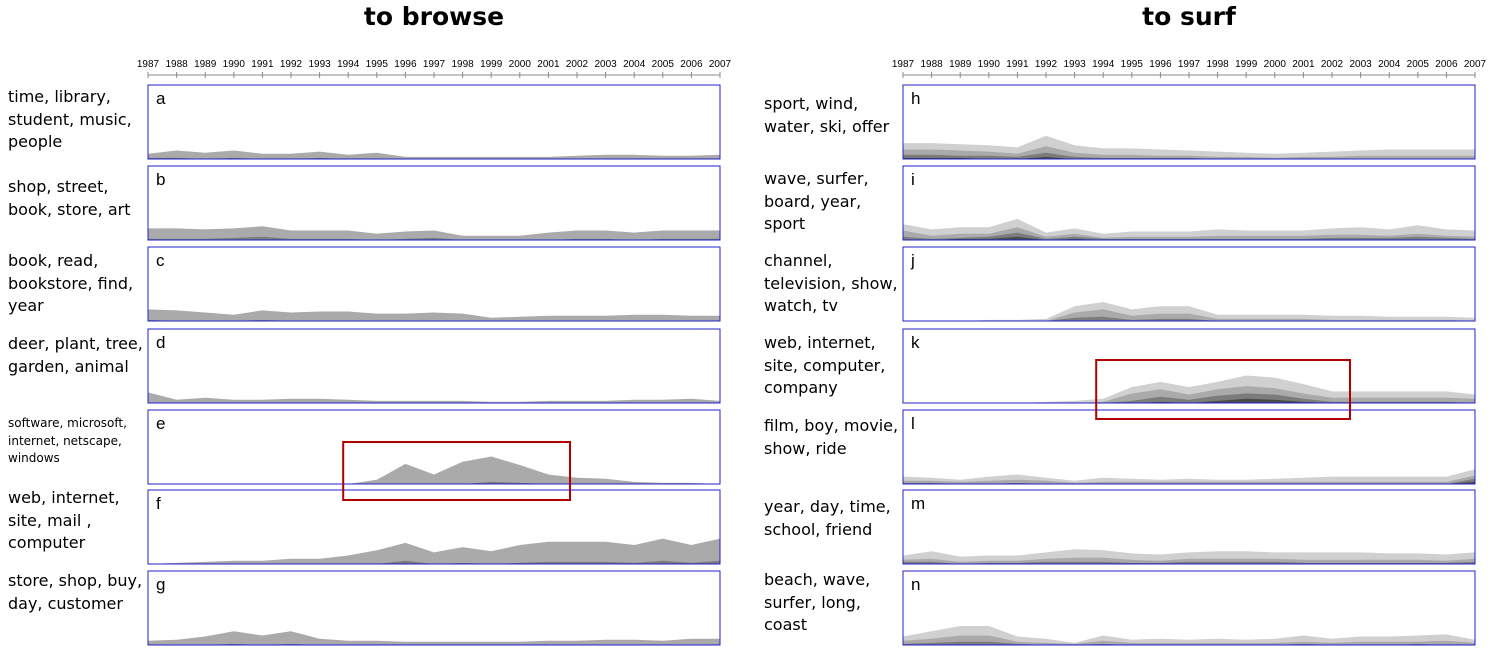  I want to click on year-tick-label: 1988, so click(931, 64).